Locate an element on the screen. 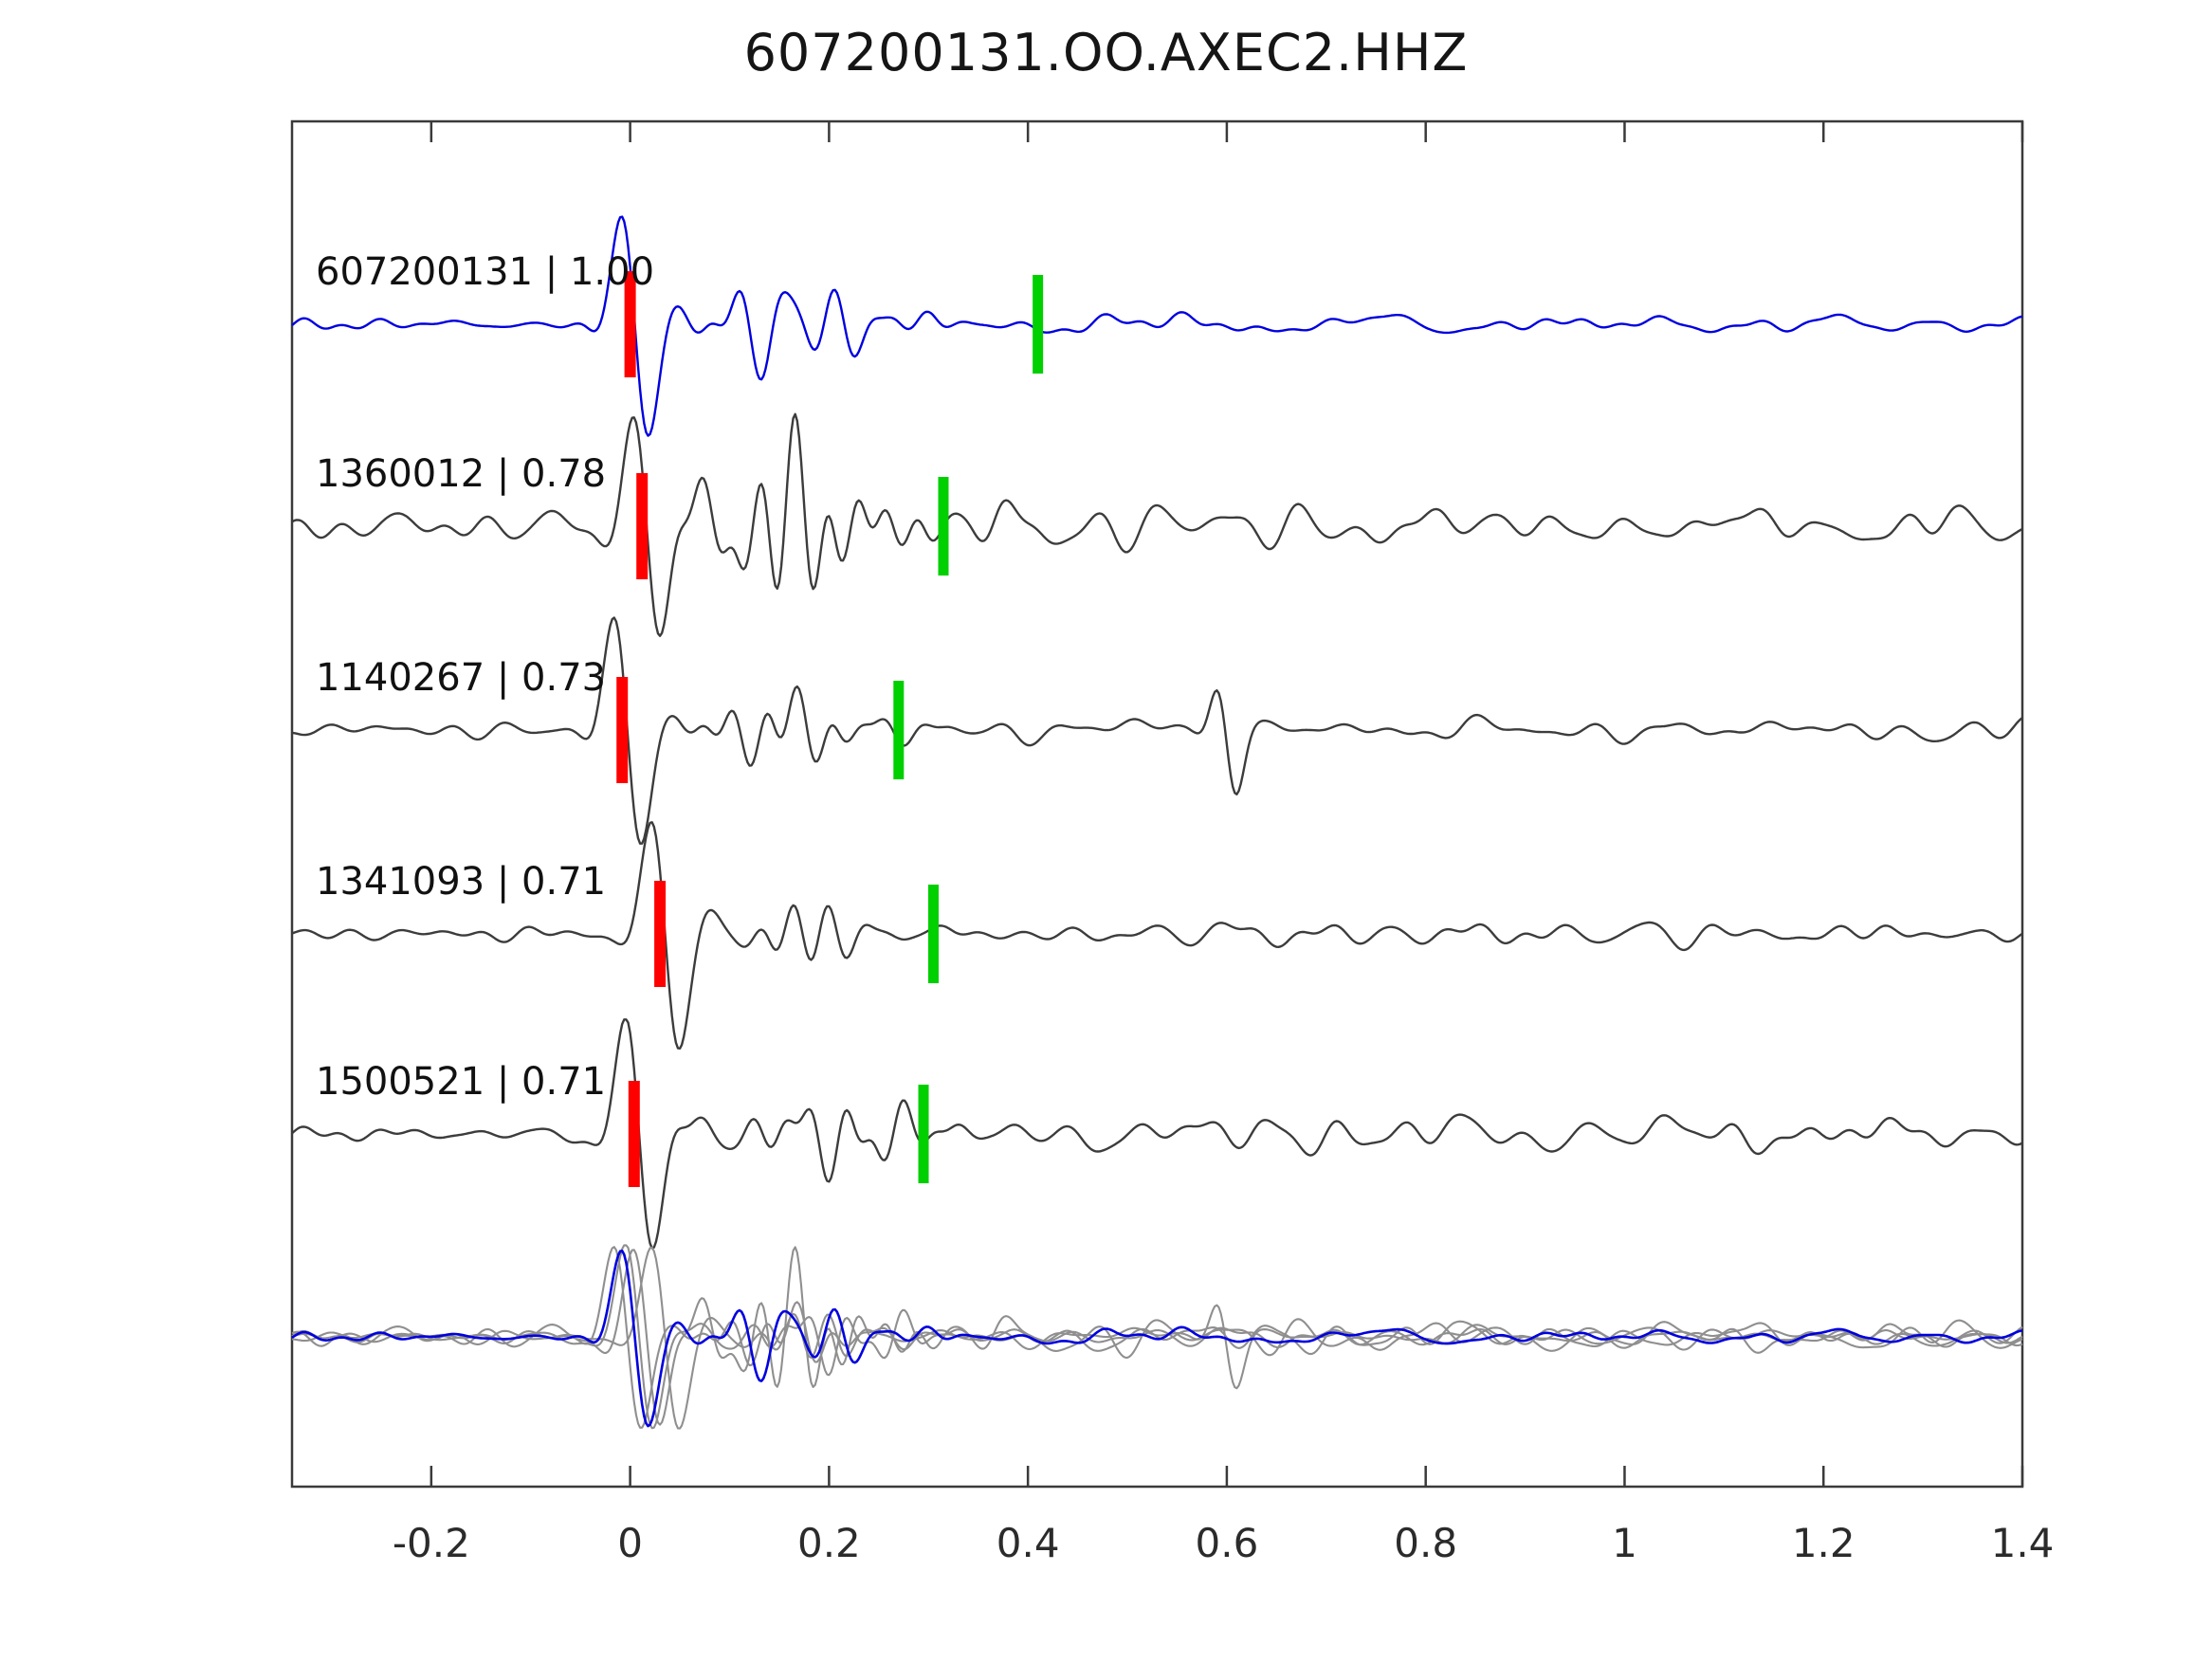 The image size is (2212, 1663). trace-label: 1500521 | 0.71 is located at coordinates (461, 1082).